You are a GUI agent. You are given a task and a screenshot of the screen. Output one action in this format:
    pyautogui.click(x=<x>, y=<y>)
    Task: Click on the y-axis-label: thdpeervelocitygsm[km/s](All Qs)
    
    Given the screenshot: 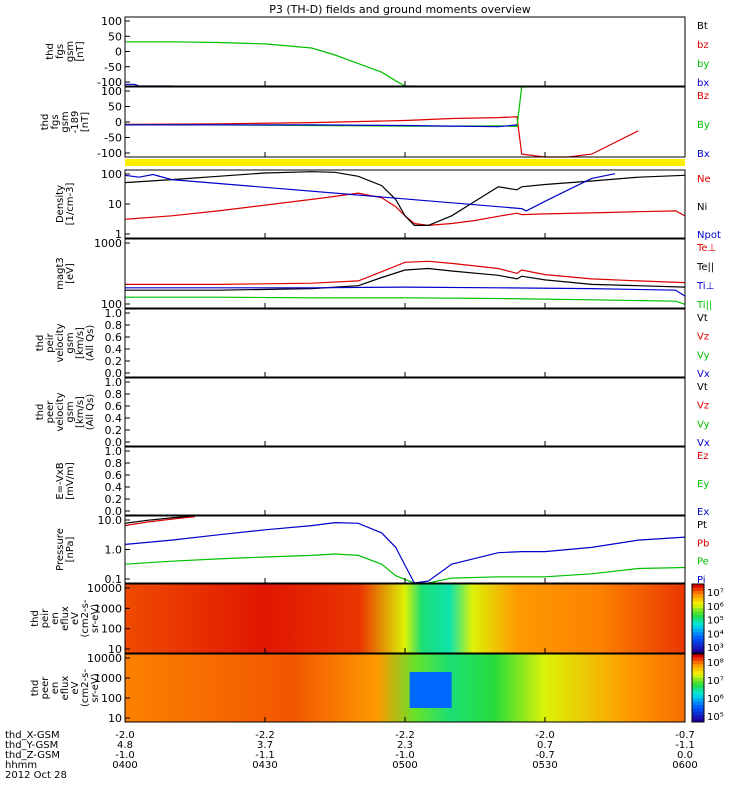 What is the action you would take?
    pyautogui.click(x=65, y=411)
    